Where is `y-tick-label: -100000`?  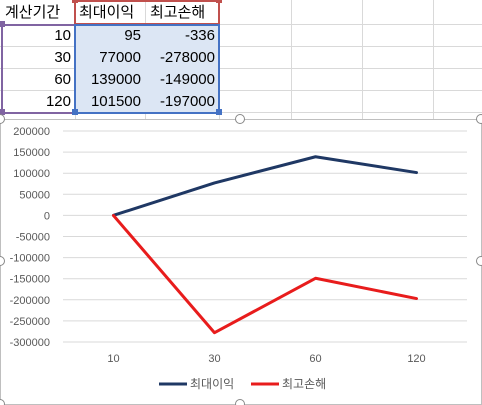
y-tick-label: -100000 is located at coordinates (30, 259).